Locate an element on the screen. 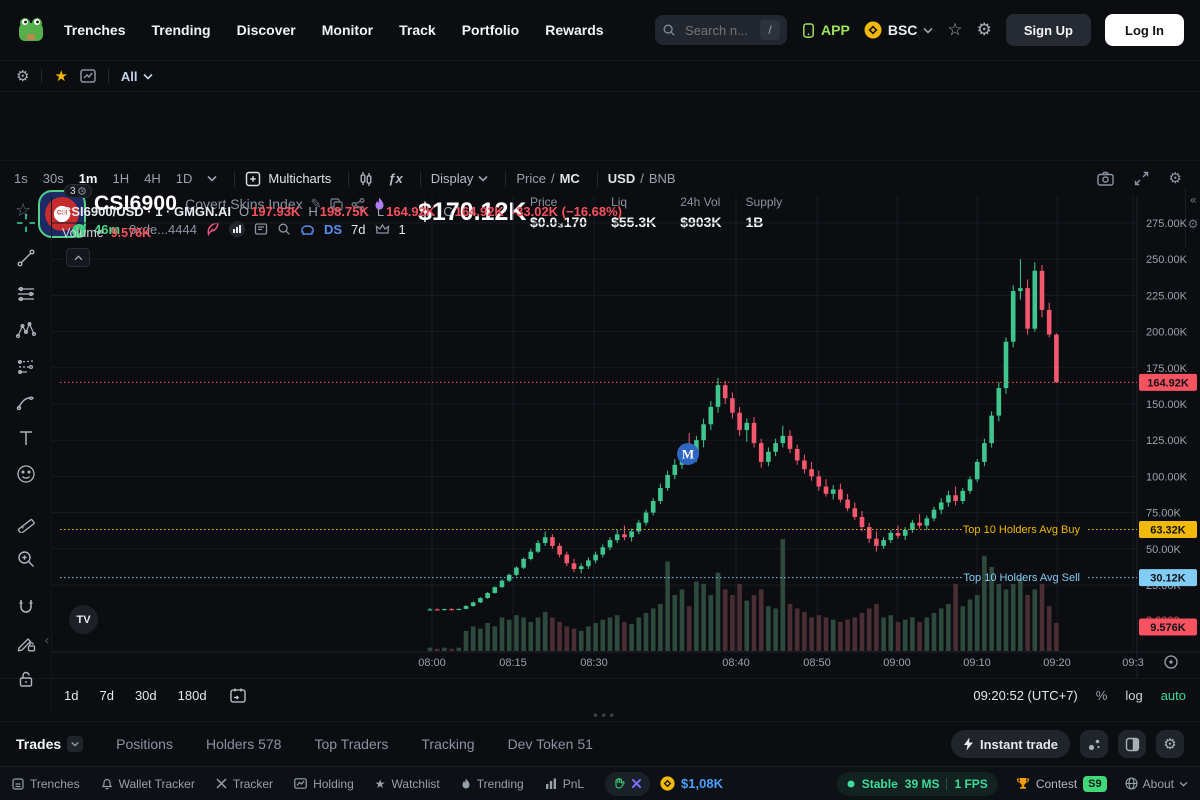  range-1d: 1d is located at coordinates (71, 695).